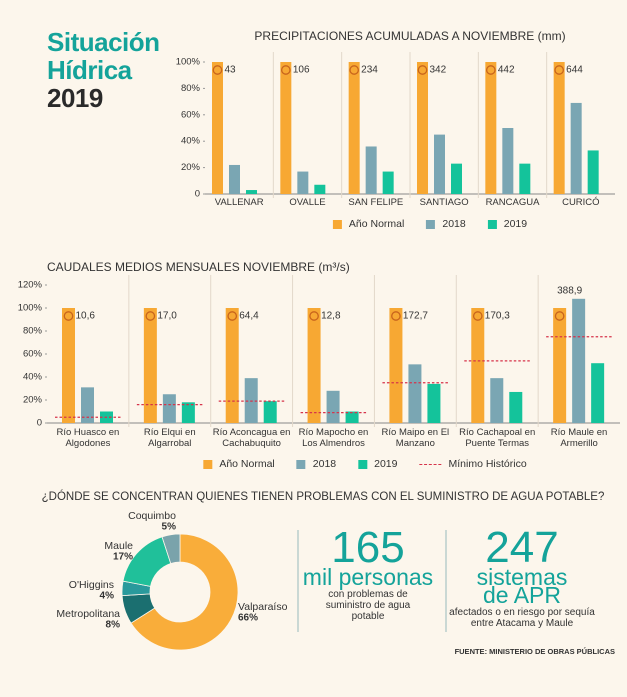  What do you see at coordinates (368, 577) in the screenshot?
I see `stat-headline: mil personas` at bounding box center [368, 577].